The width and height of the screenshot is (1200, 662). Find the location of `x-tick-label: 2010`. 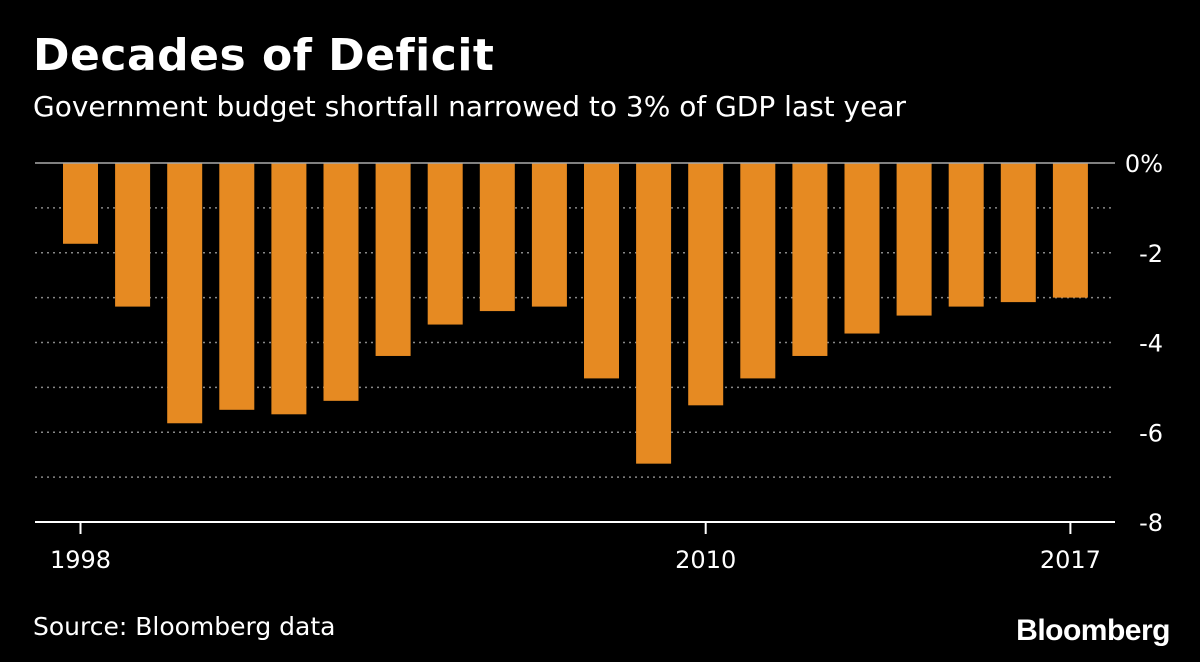

x-tick-label: 2010 is located at coordinates (705, 560).